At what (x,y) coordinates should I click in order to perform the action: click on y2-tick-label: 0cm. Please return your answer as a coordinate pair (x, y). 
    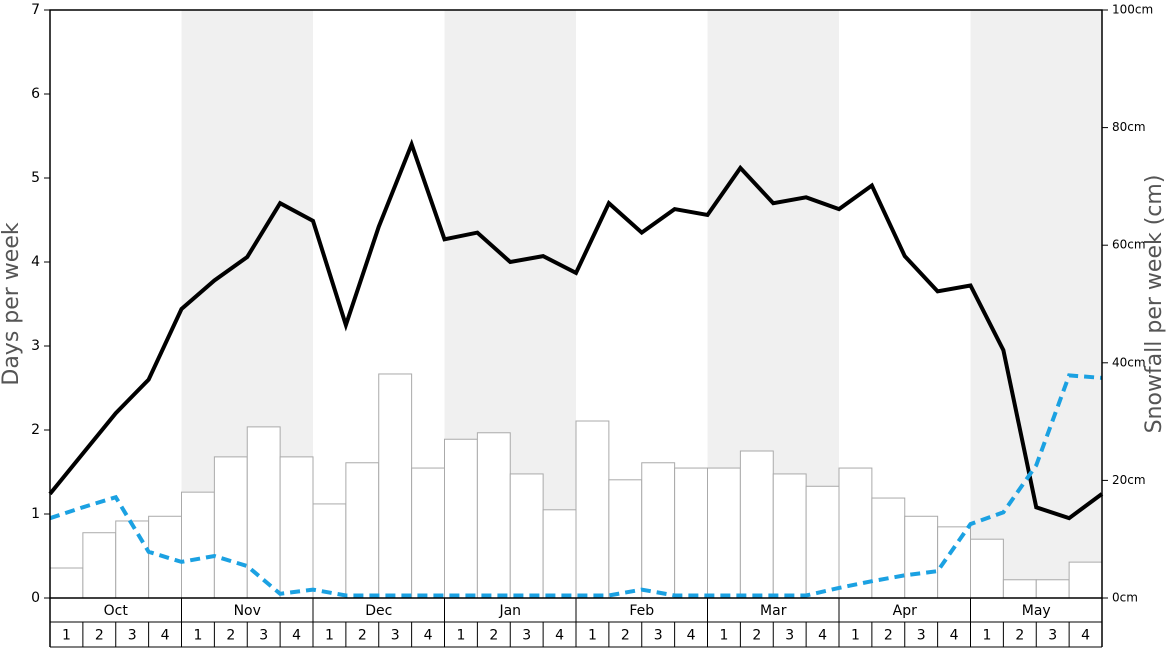
    Looking at the image, I should click on (1125, 598).